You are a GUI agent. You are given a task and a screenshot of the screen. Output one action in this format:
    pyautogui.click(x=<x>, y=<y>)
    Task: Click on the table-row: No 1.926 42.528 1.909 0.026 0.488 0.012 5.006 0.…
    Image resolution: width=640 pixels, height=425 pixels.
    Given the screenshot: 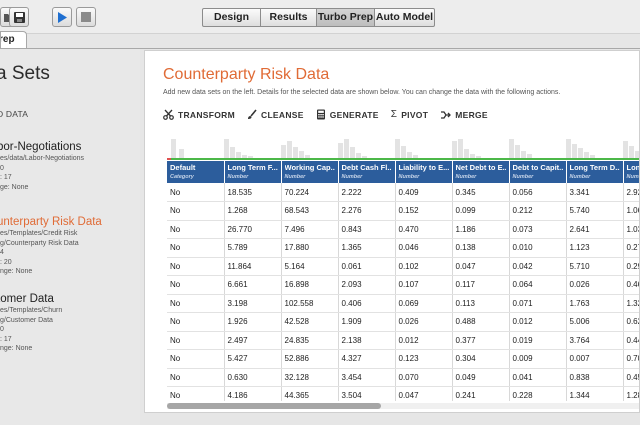 What is the action you would take?
    pyautogui.click(x=403, y=322)
    